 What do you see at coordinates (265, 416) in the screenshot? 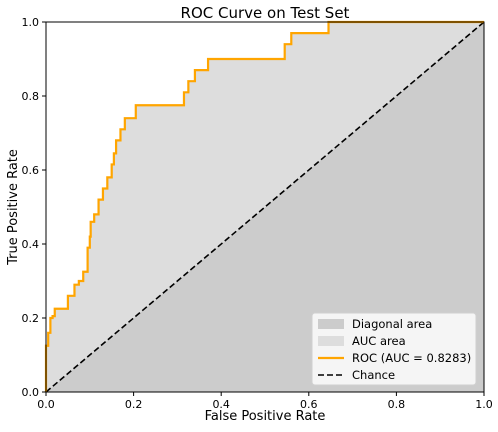
I see `x-axis-label: False Positive Rate` at bounding box center [265, 416].